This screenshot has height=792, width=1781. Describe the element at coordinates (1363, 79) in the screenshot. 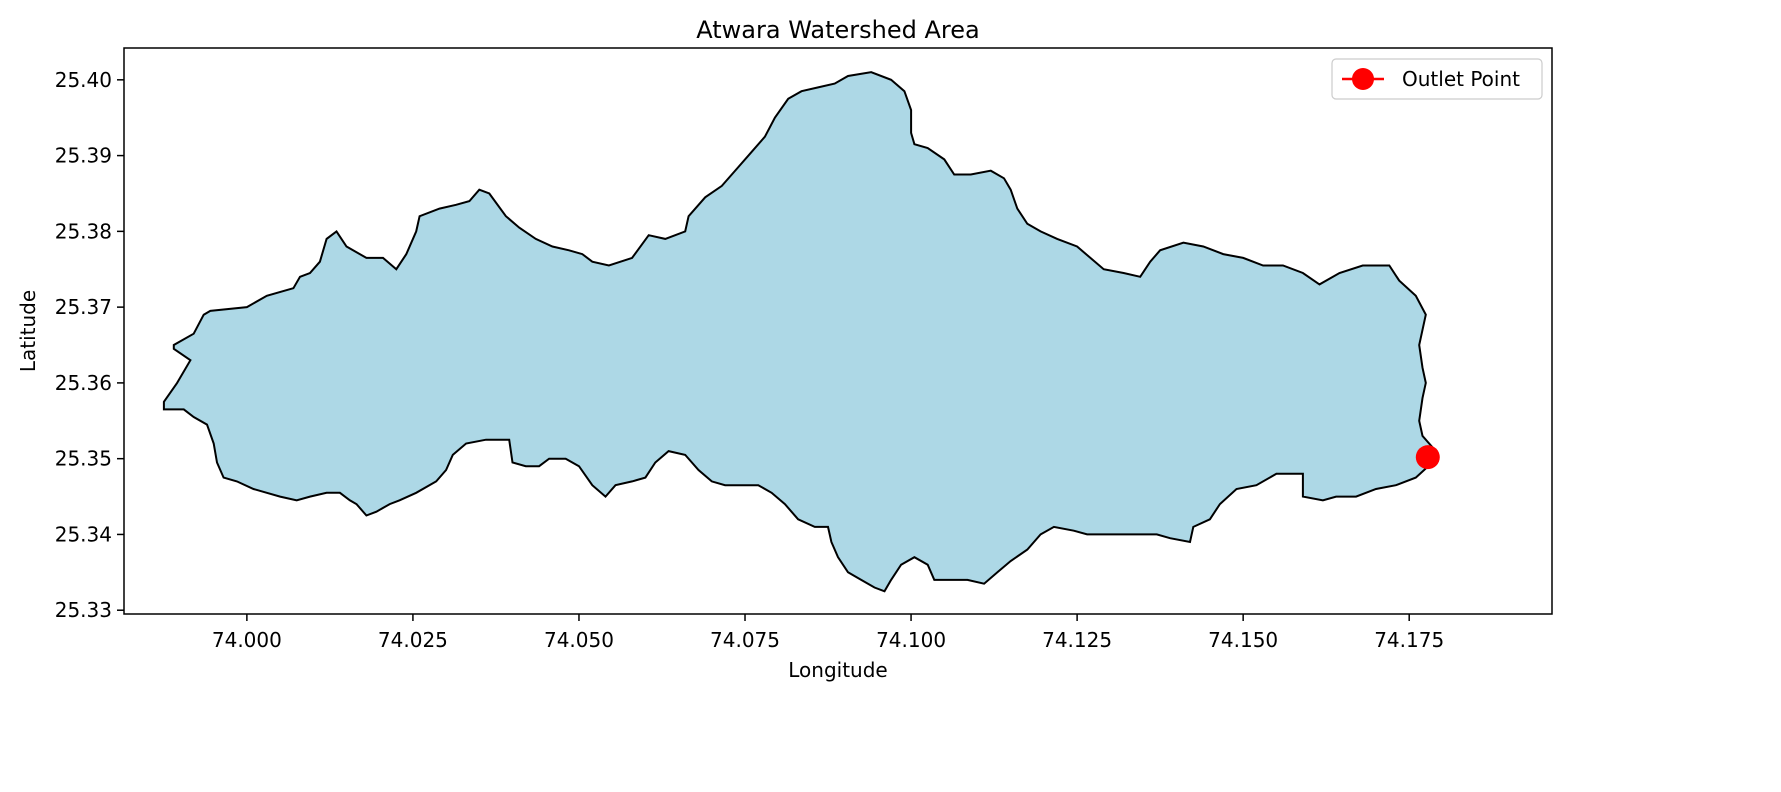

I see `legend-outlet-marker` at that location.